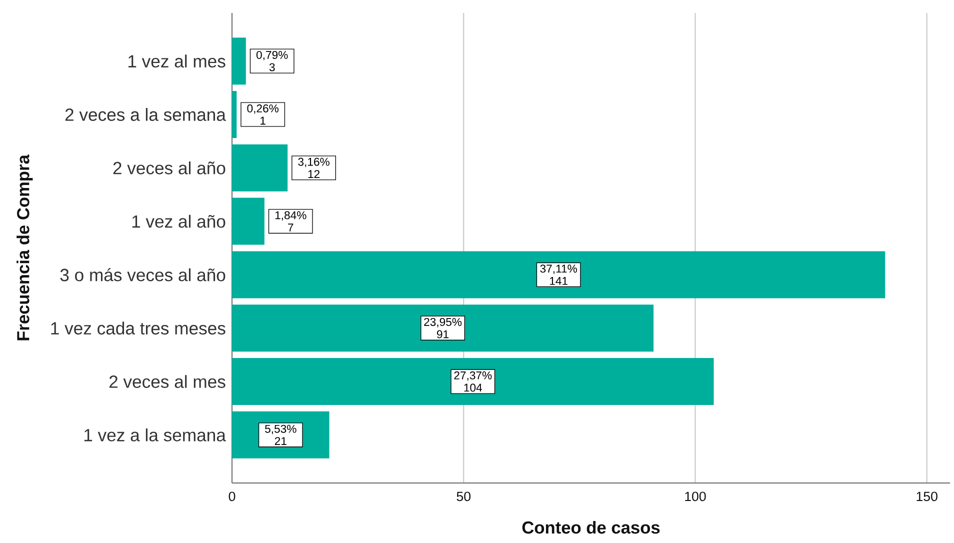 This screenshot has height=543, width=954. I want to click on data-label: 0,79% 3, so click(272, 61).